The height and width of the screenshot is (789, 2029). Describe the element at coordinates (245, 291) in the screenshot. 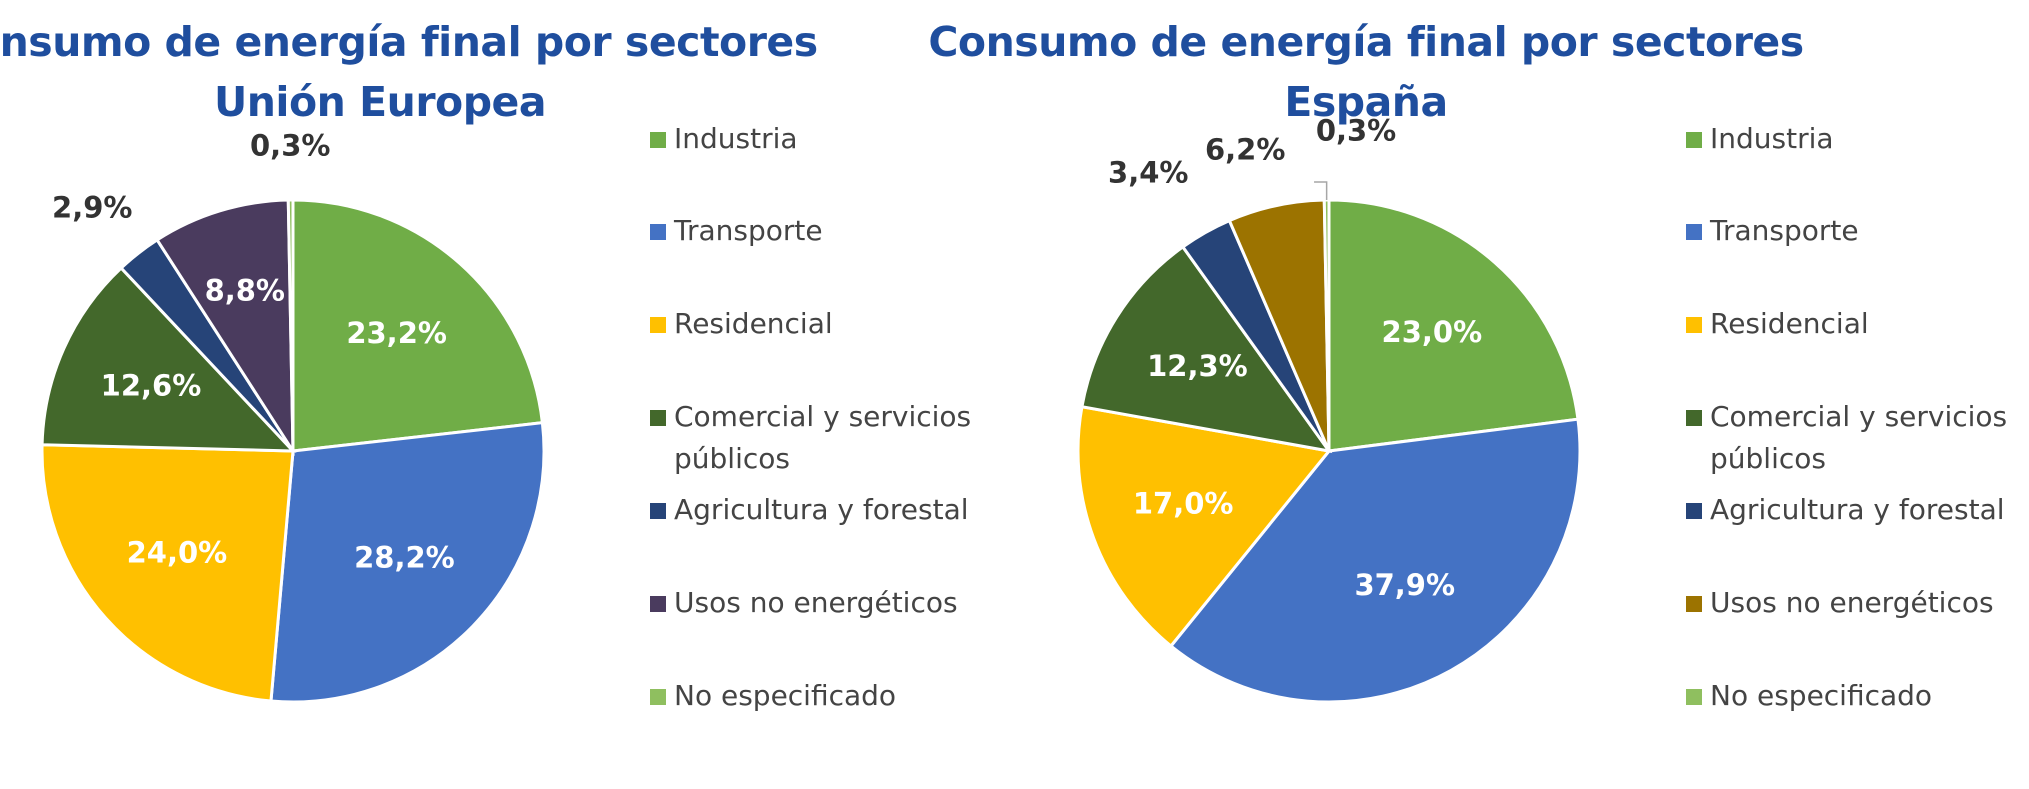

I see `data-label-6: 8,8%` at that location.